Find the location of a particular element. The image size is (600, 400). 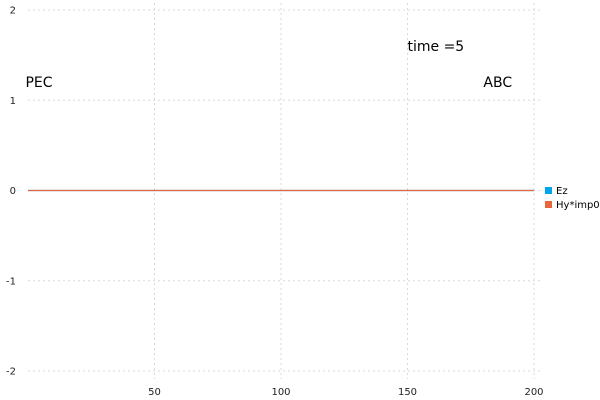

y-axis-tick-labels: -2 -1 0 1 2 is located at coordinates (11, 192).